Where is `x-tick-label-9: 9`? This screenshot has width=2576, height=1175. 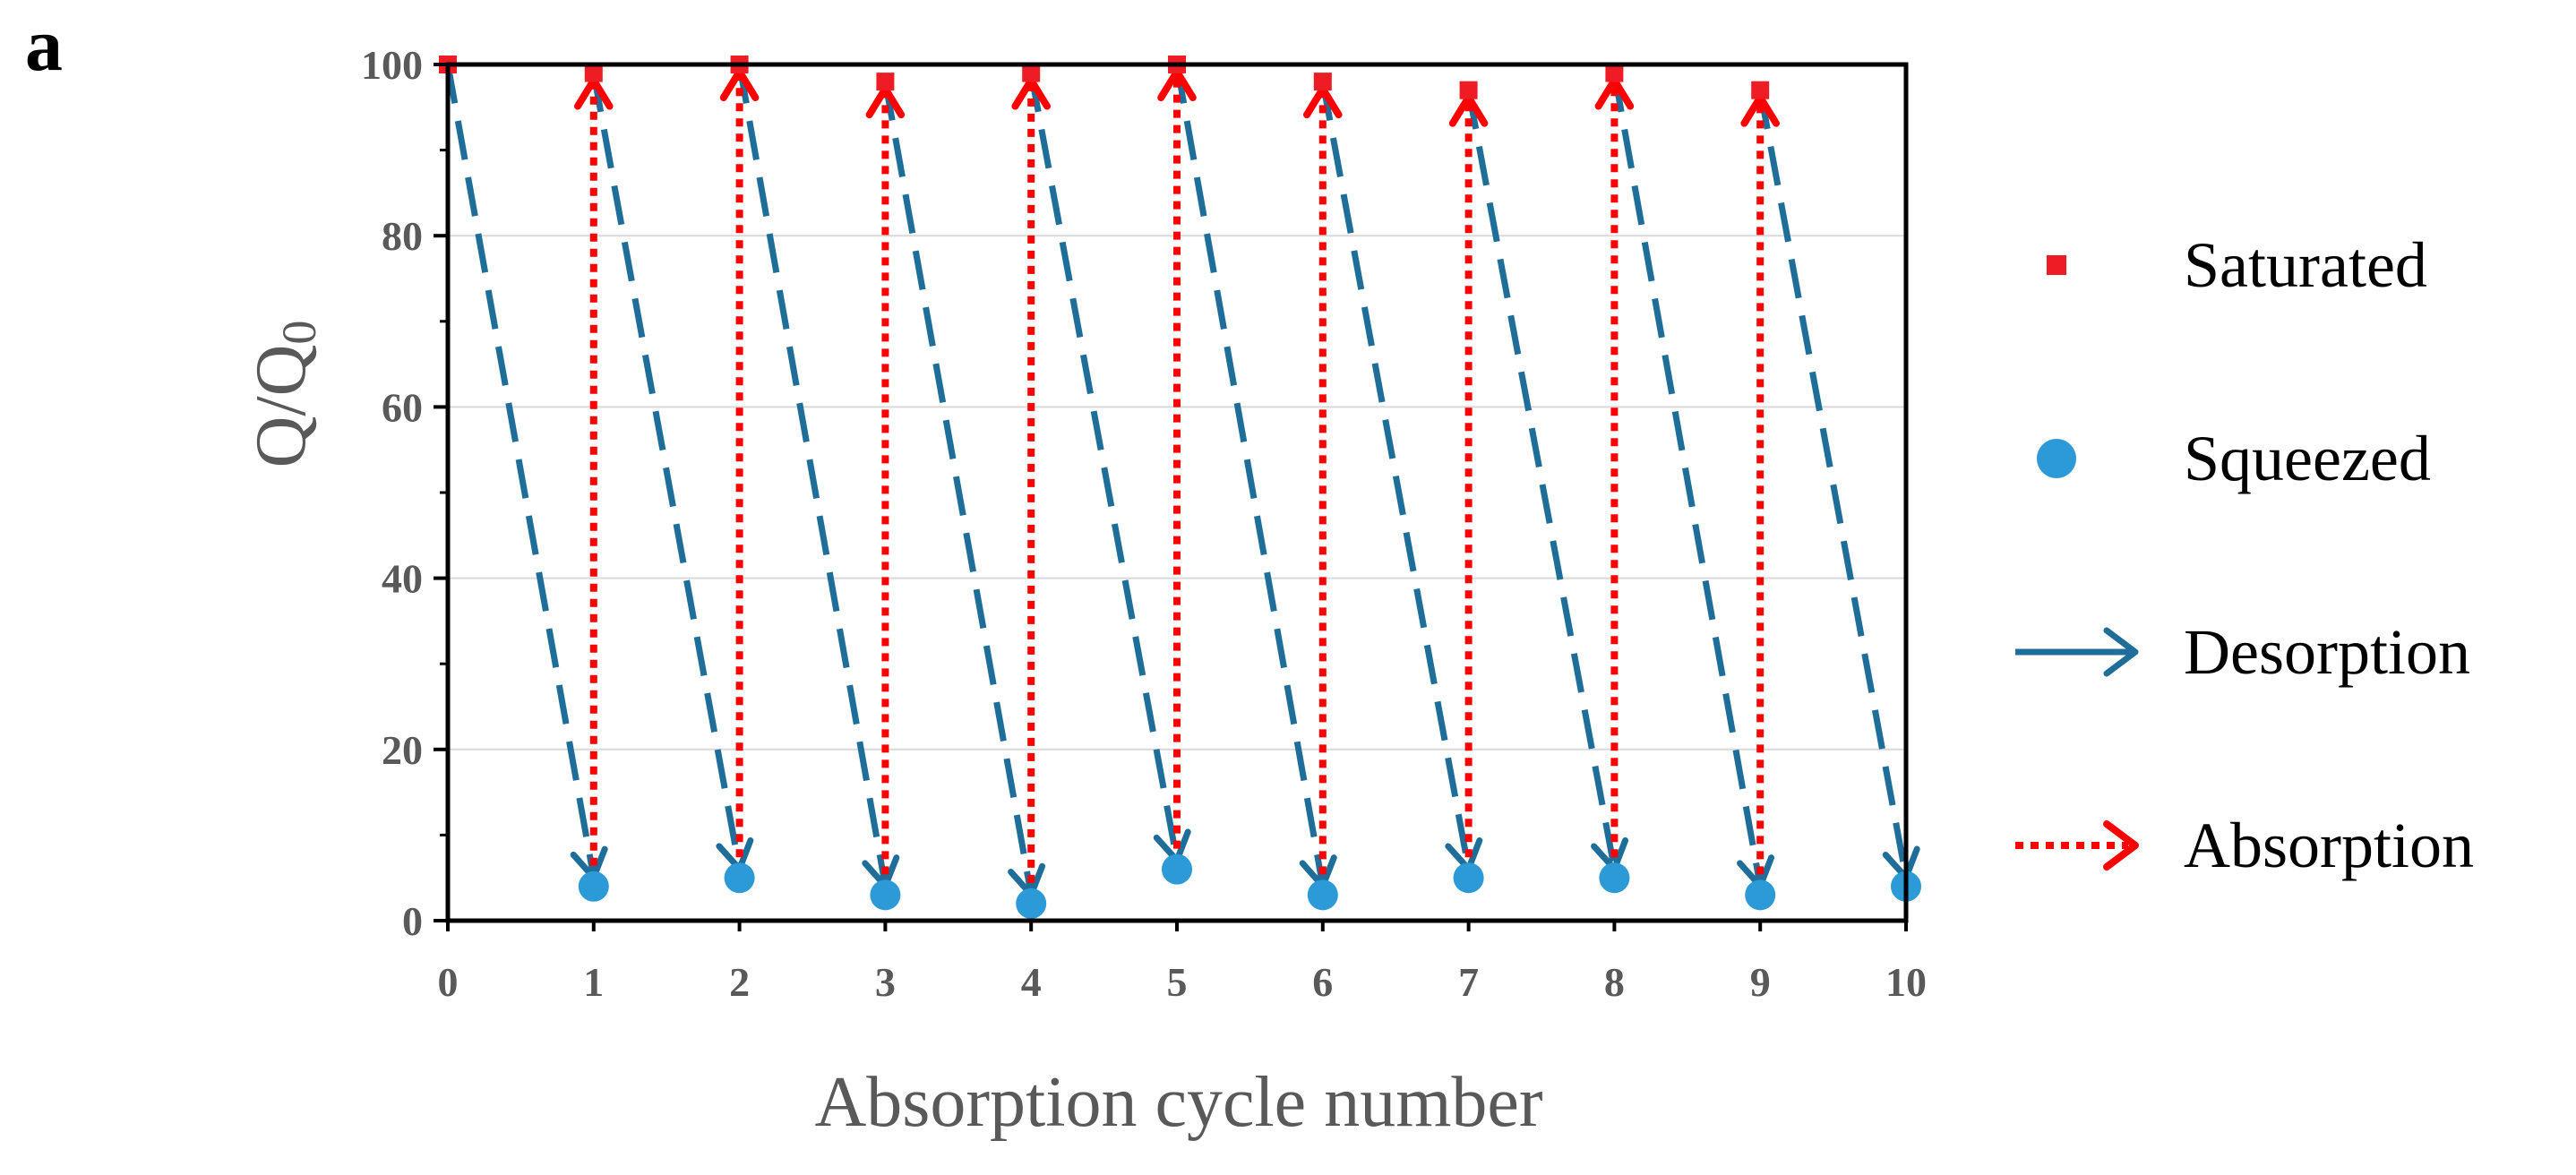 x-tick-label-9: 9 is located at coordinates (1760, 982).